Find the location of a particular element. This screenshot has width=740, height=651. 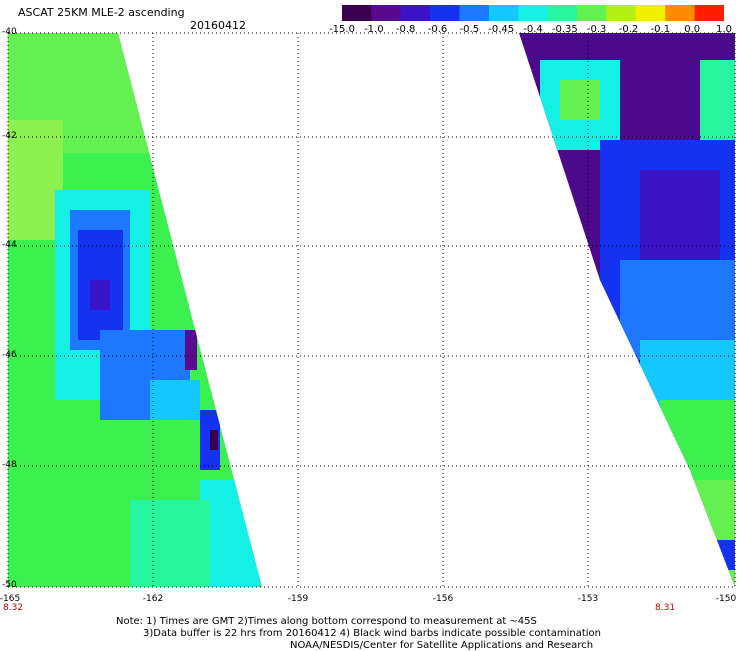

colorbar-label: -0.2 is located at coordinates (628, 29).